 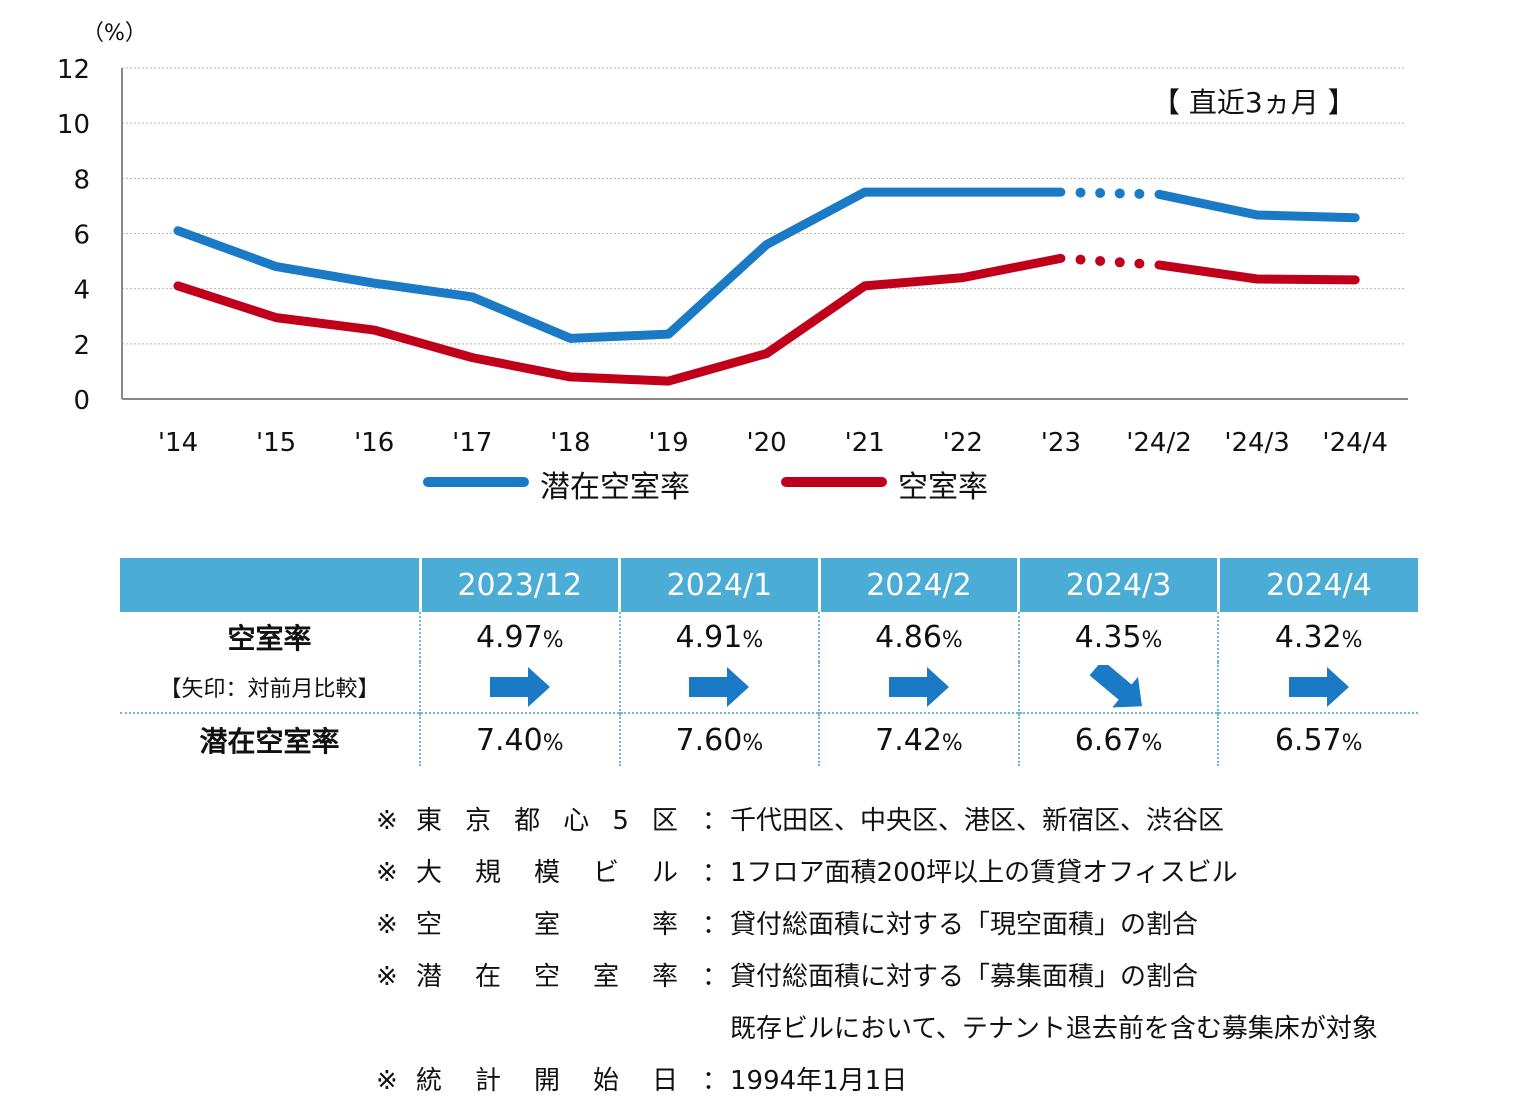 I want to click on x-tick-label: '24/4, so click(x=1355, y=443).